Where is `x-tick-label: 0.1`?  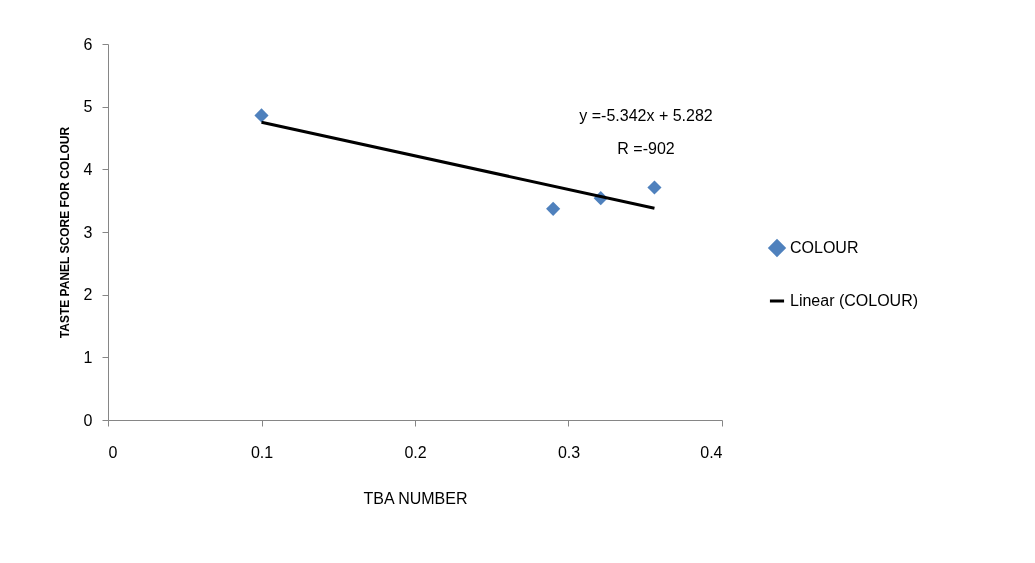 x-tick-label: 0.1 is located at coordinates (262, 452).